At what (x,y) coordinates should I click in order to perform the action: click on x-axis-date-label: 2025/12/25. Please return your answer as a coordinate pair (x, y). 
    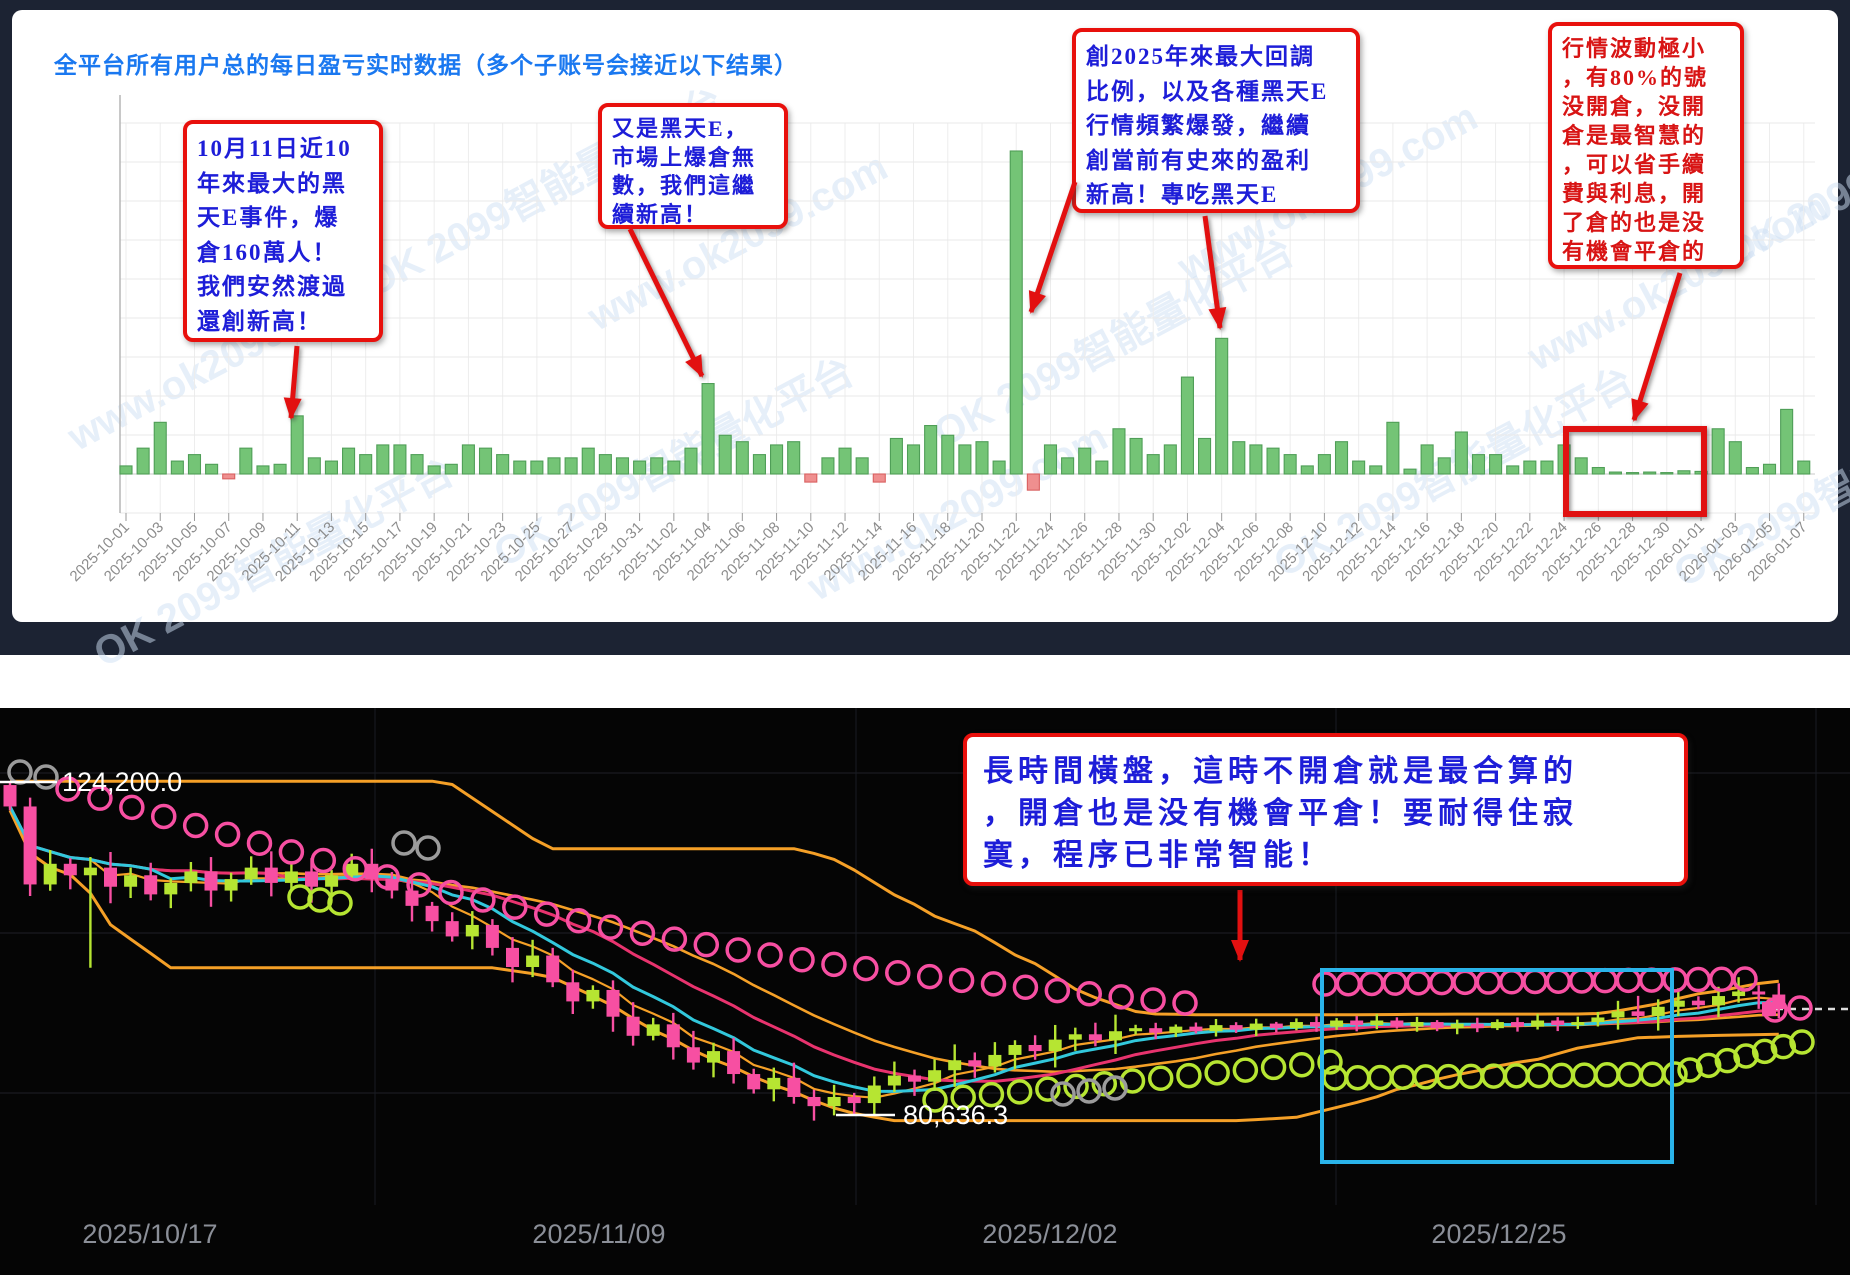
    Looking at the image, I should click on (1498, 1234).